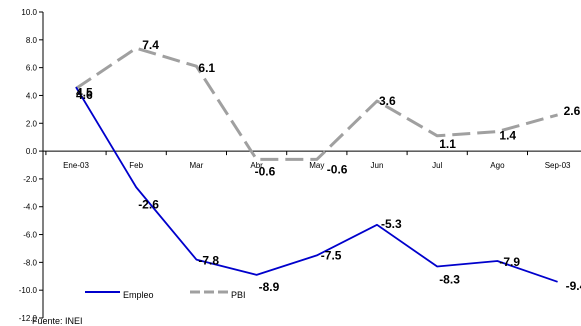  I want to click on data-label-pbi: 4.5, so click(84, 93).